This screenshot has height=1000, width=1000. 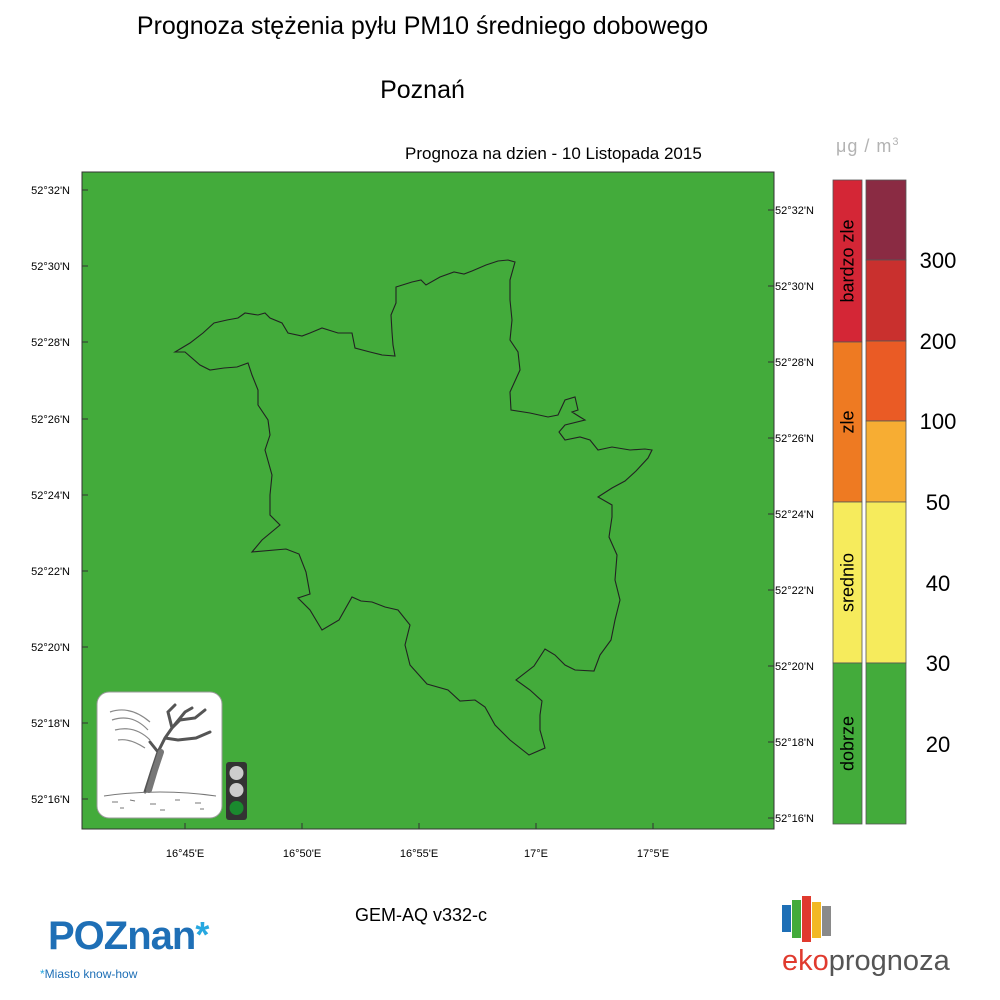 What do you see at coordinates (122, 936) in the screenshot?
I see `poznan-logo-text: POZnan` at bounding box center [122, 936].